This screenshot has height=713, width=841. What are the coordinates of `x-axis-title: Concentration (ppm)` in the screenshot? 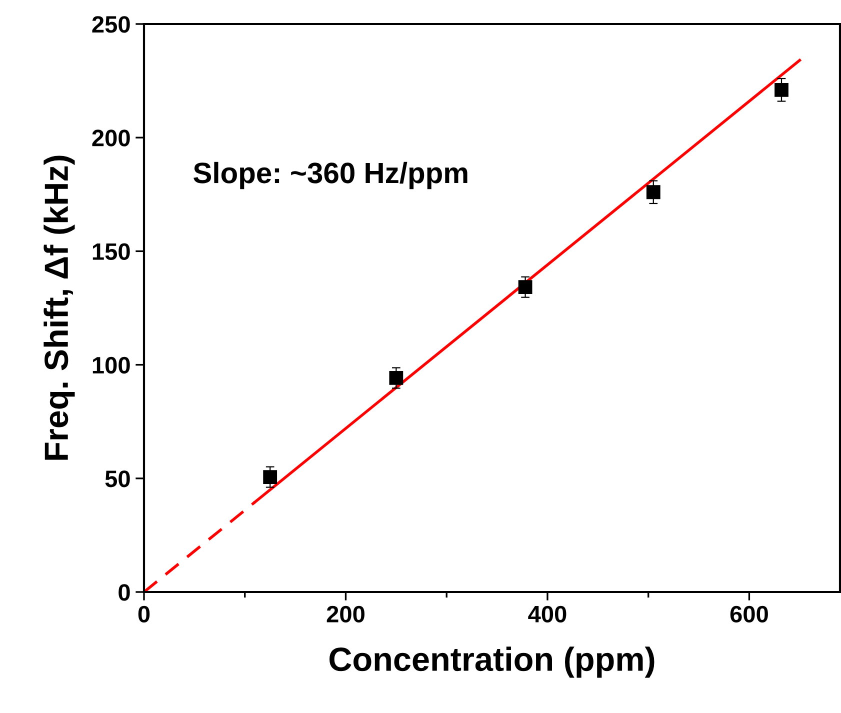 It's located at (492, 662).